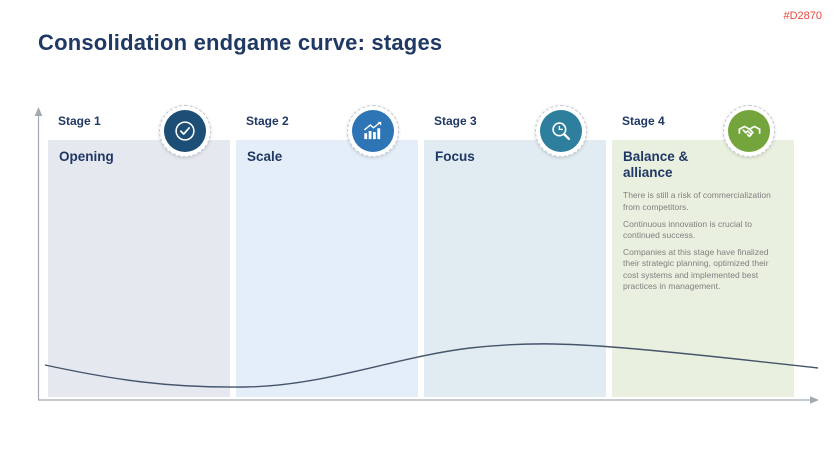  Describe the element at coordinates (802, 16) in the screenshot. I see `doc-id: #D2870` at that location.